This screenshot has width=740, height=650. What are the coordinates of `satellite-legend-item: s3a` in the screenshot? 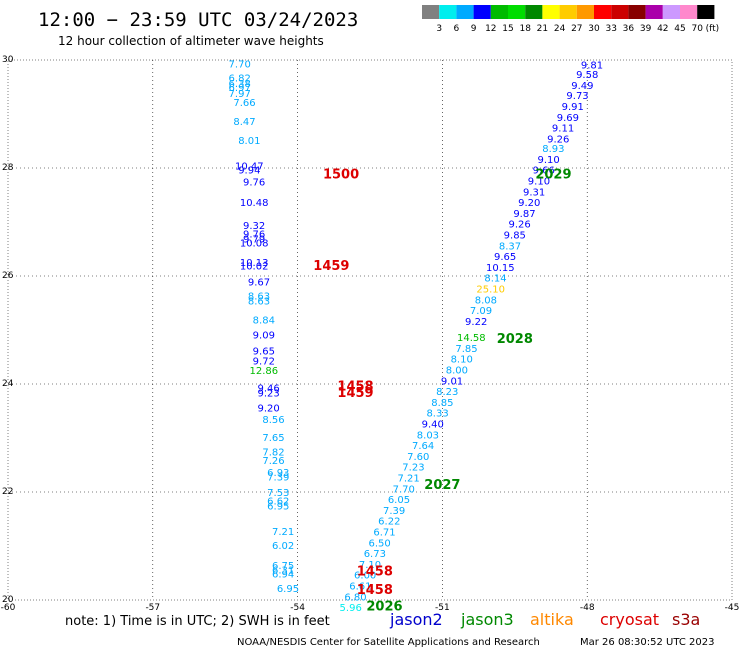 It's located at (686, 619).